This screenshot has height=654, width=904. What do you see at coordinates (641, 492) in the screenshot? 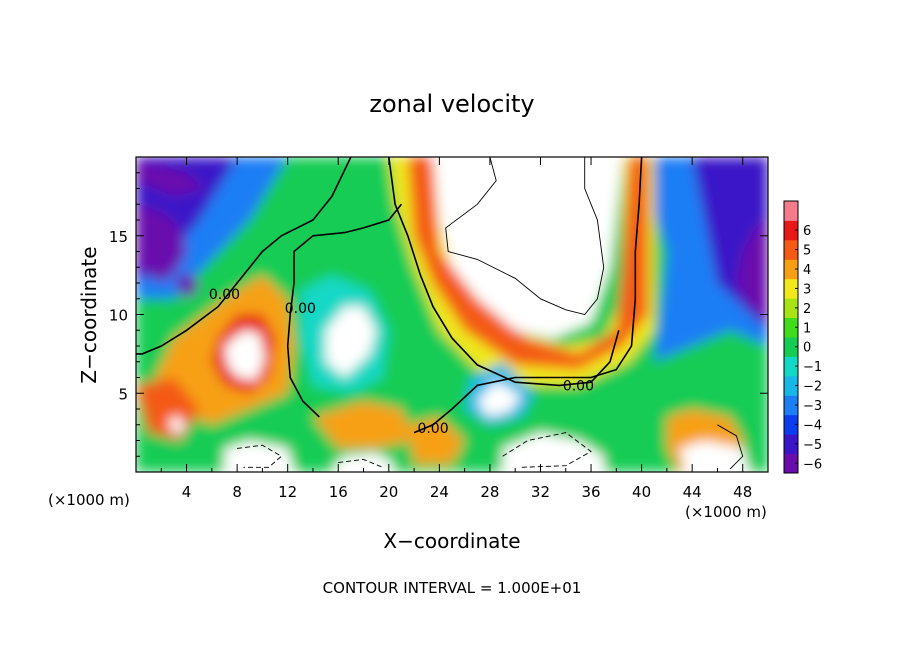
I see `x-tick-label-9: 40` at bounding box center [641, 492].